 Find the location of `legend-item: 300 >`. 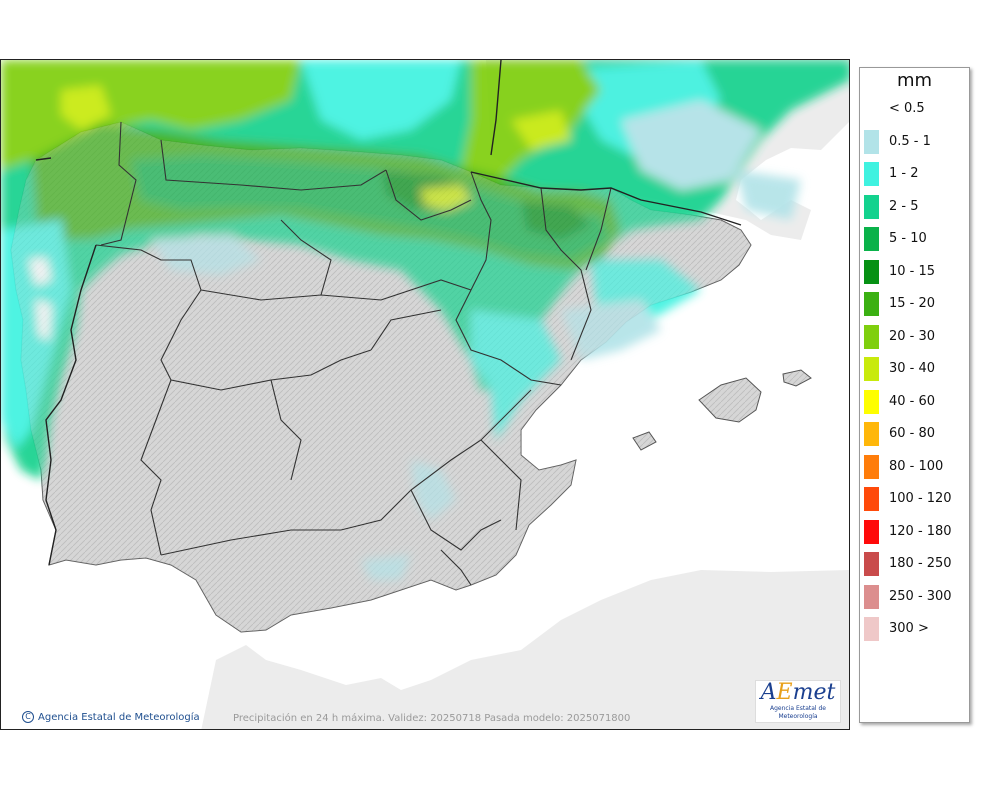

legend-item: 300 > is located at coordinates (915, 629).